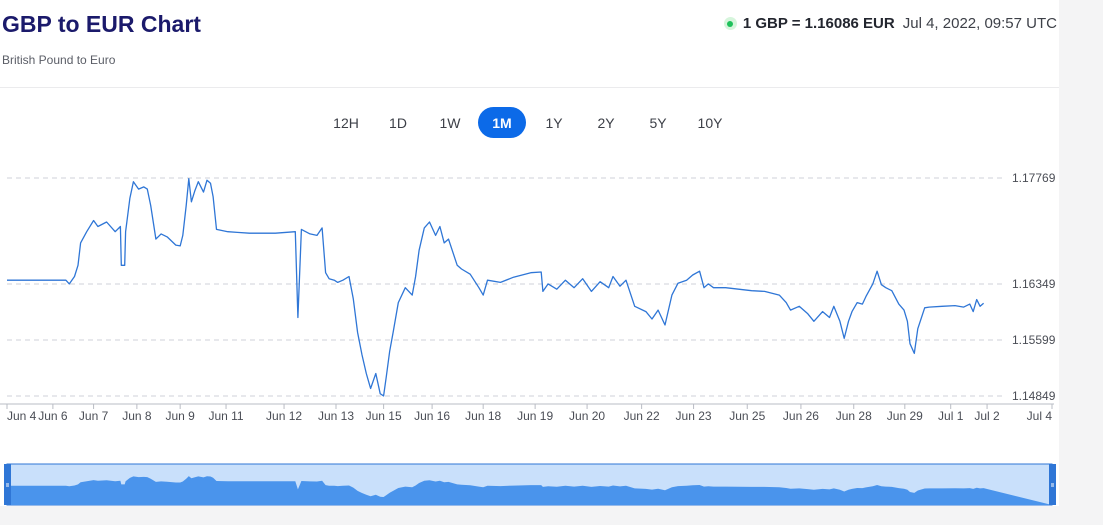  What do you see at coordinates (529, 490) in the screenshot?
I see `navigator-area` at bounding box center [529, 490].